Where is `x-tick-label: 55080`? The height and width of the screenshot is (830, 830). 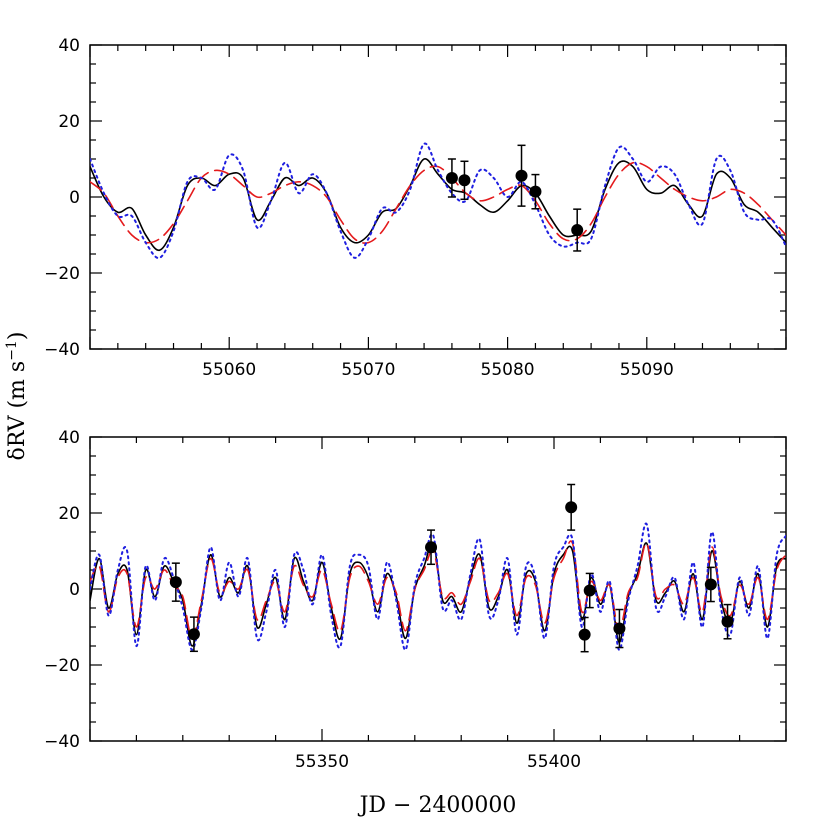 x-tick-label: 55080 is located at coordinates (508, 370).